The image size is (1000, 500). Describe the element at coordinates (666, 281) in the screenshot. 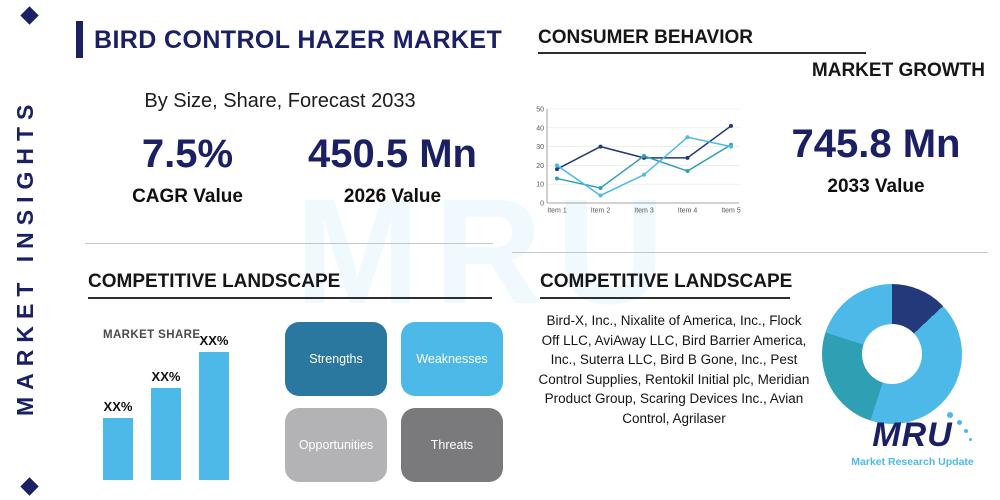

I see `competitive-landscape-right-title: COMPETITIVE LANDSCAPE` at that location.